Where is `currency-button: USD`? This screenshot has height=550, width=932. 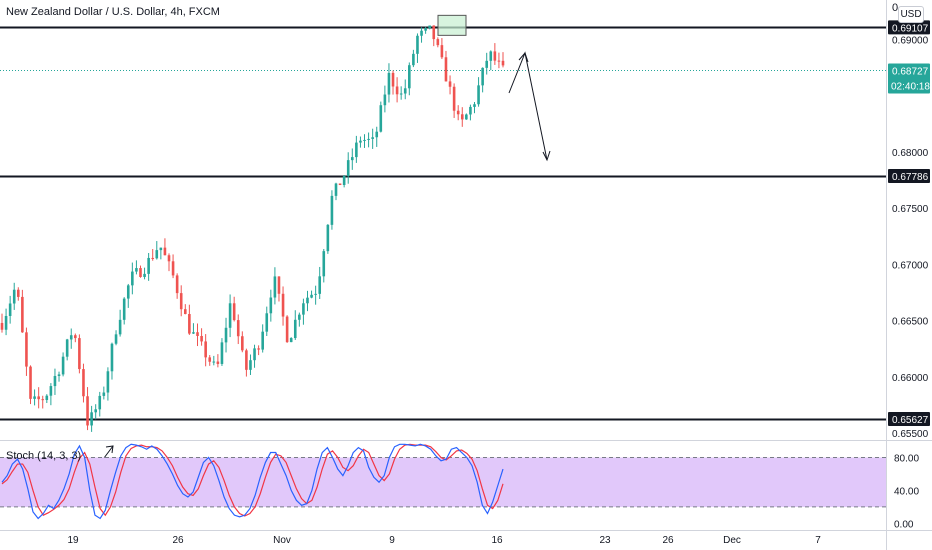
currency-button: USD is located at coordinates (911, 14).